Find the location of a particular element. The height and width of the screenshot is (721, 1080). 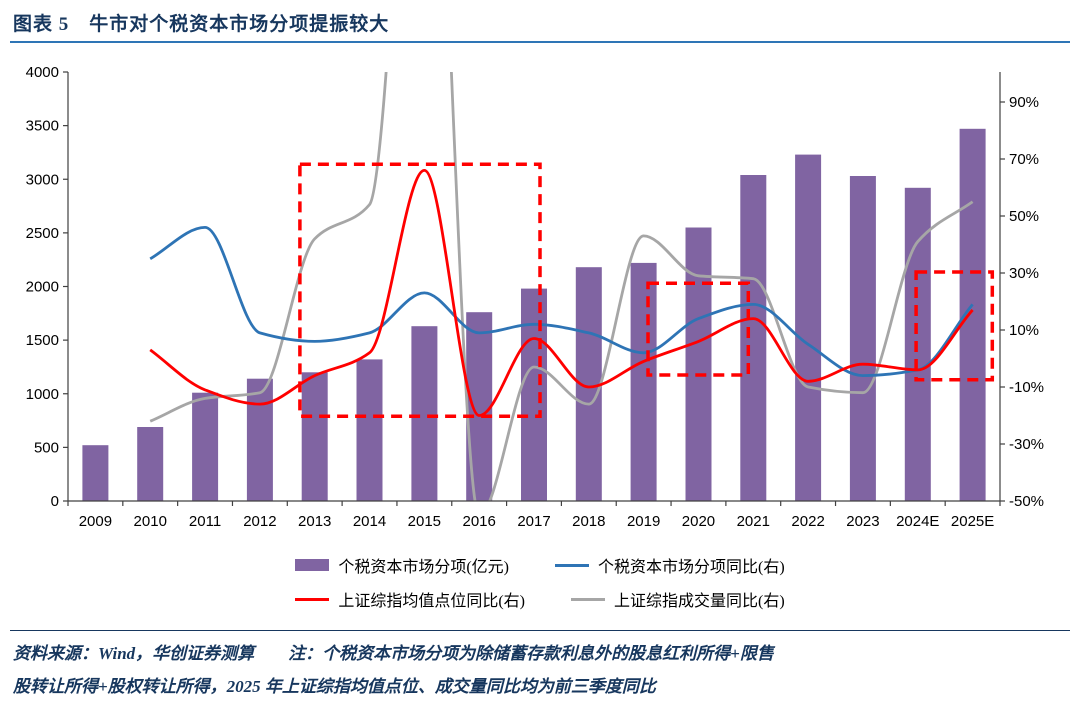

x-axis-label-2023: 2023 is located at coordinates (862, 521).